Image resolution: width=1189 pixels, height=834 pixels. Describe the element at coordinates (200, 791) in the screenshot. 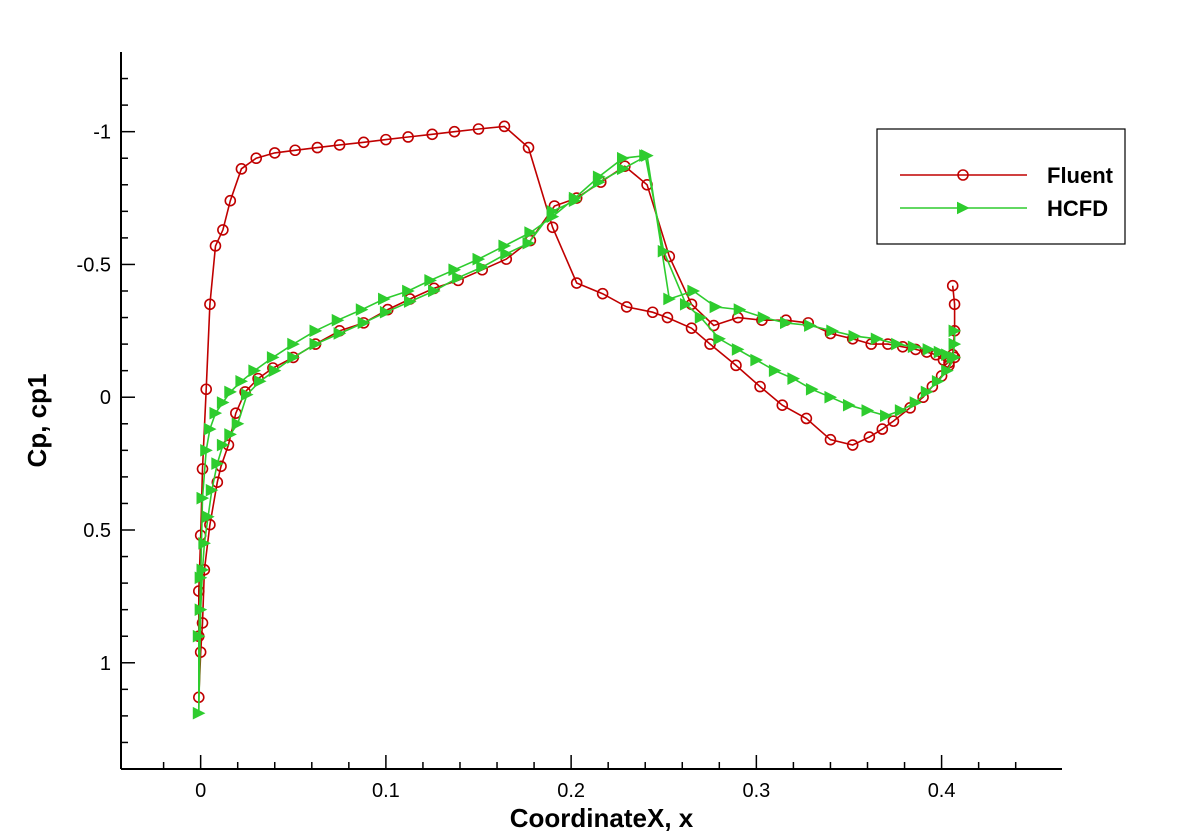

I see `x-tick-label: 0` at that location.